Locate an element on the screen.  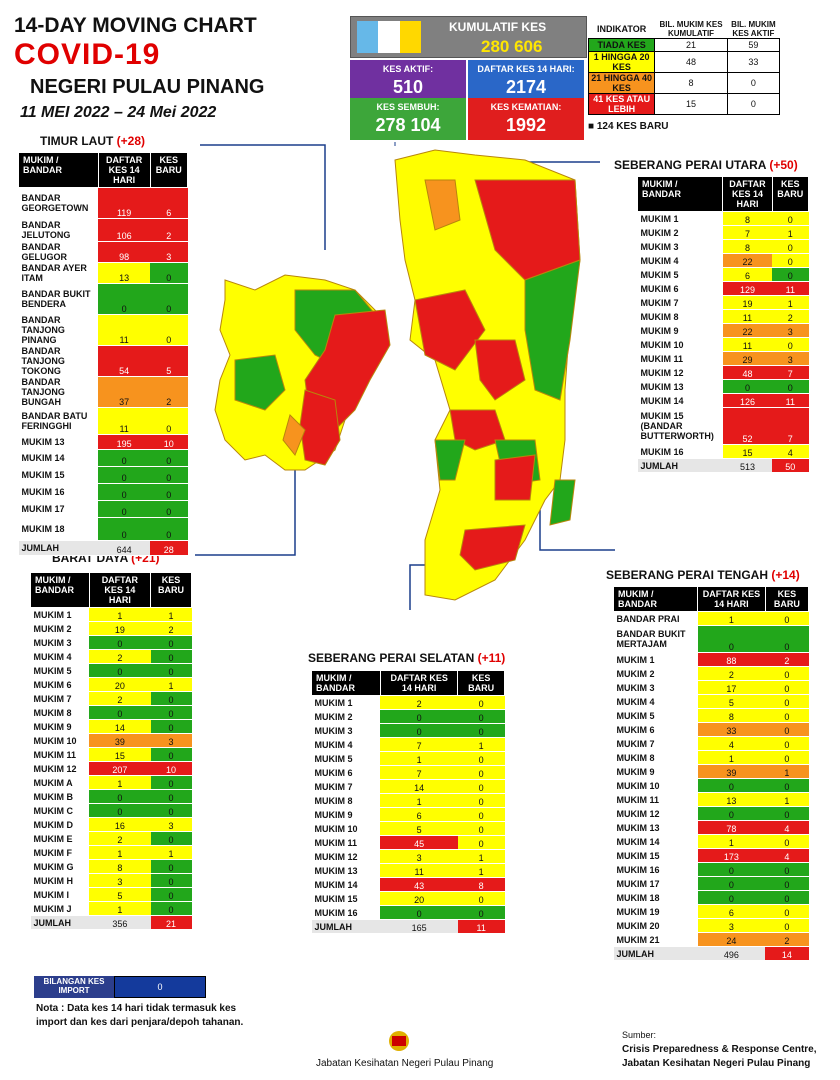
table-row: MUKIM 2 19 2 is located at coordinates (111, 628).